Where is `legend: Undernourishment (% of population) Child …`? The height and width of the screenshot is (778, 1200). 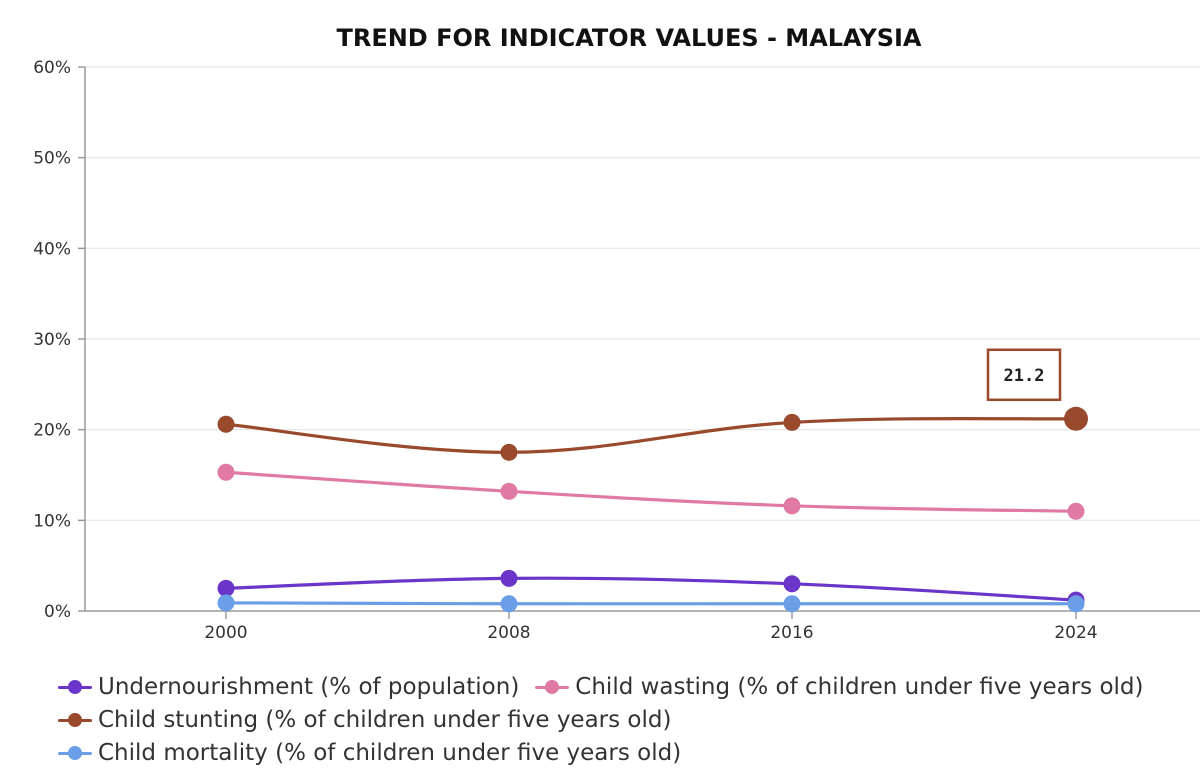
legend: Undernourishment (% of population) Child … is located at coordinates (629, 719).